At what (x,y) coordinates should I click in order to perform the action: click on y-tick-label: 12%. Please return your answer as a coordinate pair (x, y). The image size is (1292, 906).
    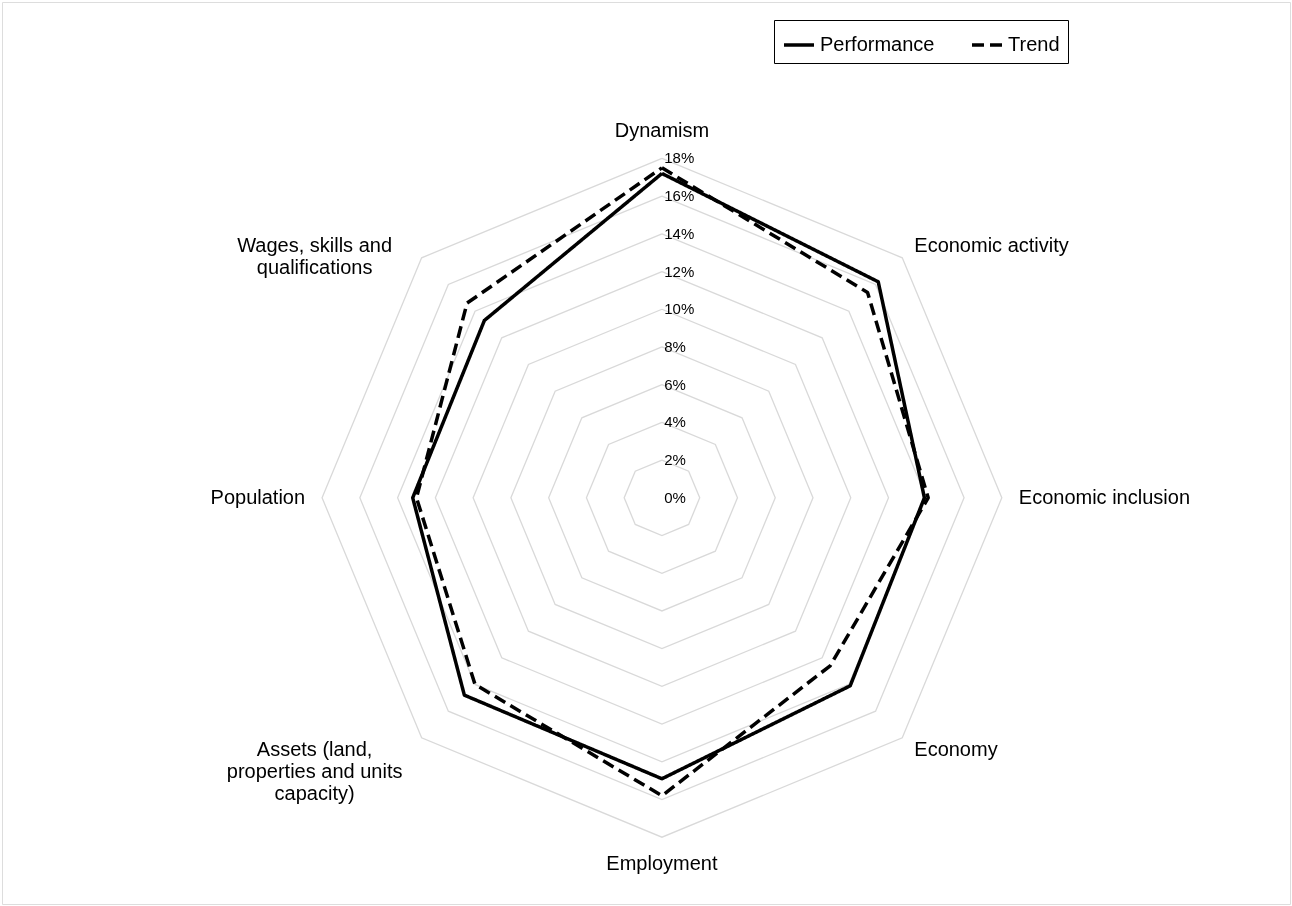
    Looking at the image, I should click on (679, 271).